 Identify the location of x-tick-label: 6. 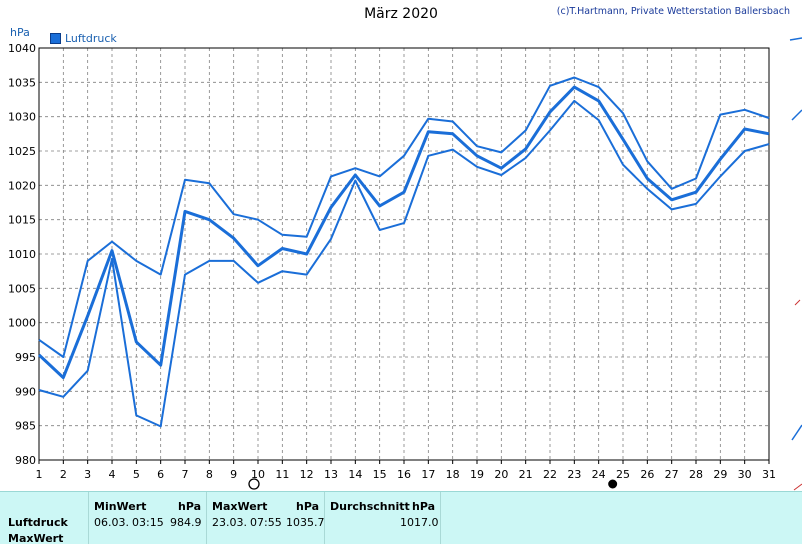
(160, 474).